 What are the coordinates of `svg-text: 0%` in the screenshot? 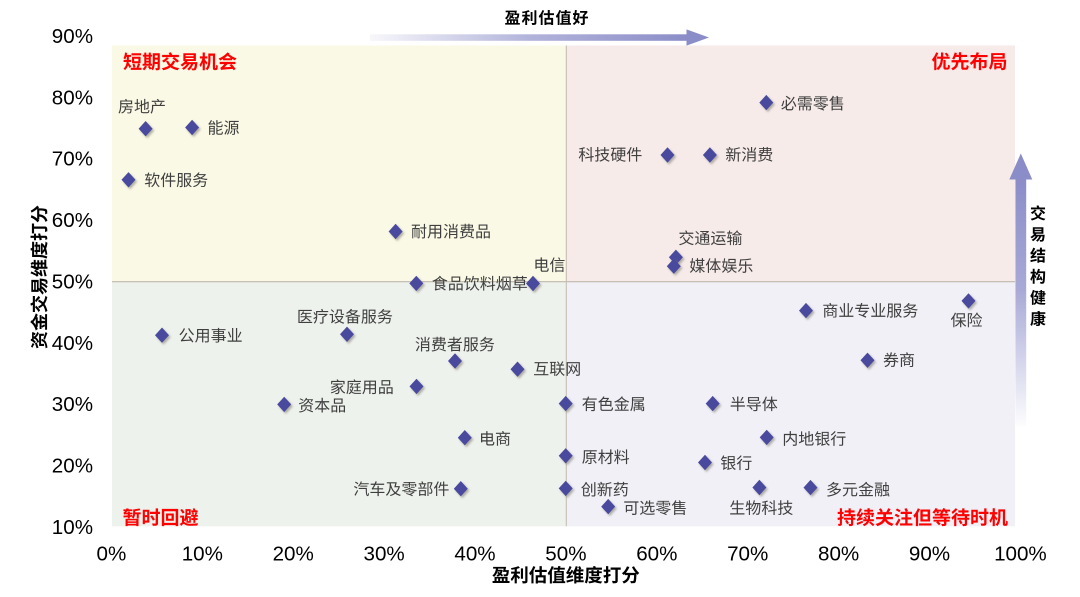 It's located at (112, 554).